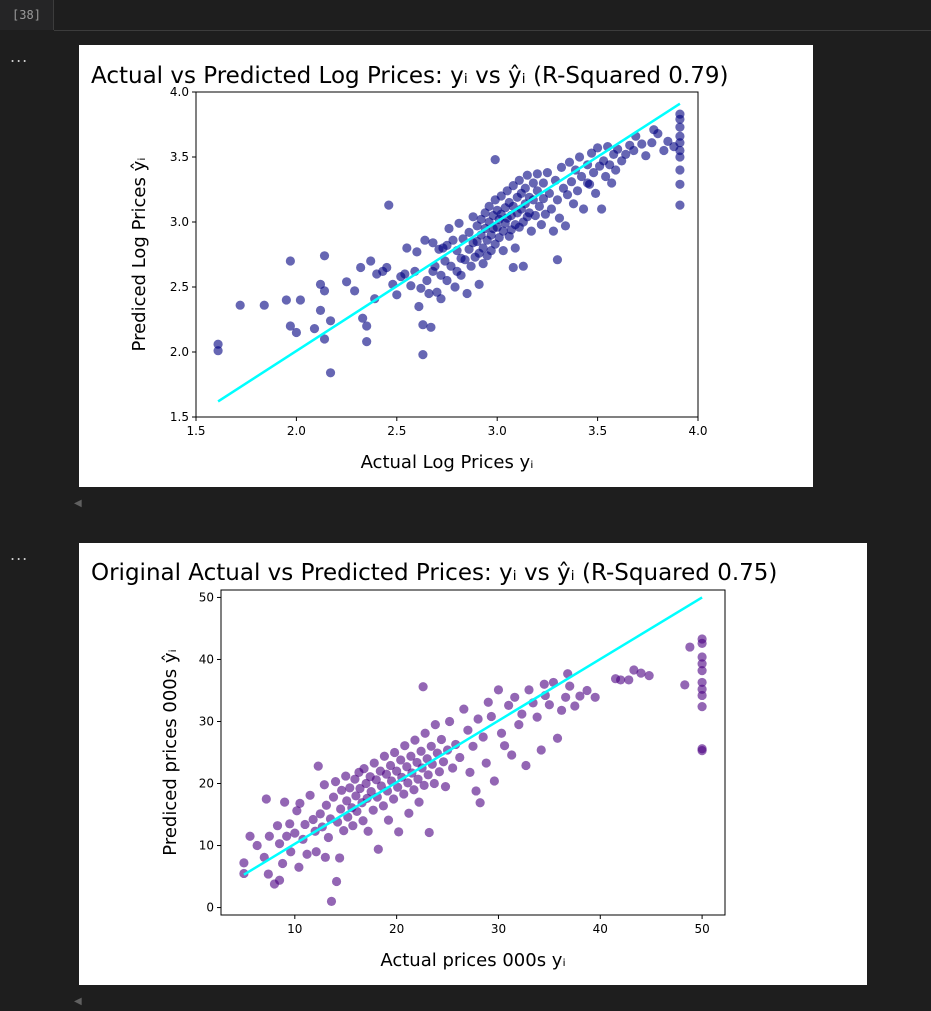 This screenshot has height=1011, width=931. What do you see at coordinates (170, 752) in the screenshot?
I see `y-axis-label: Prediced prices 000s ŷᵢ` at bounding box center [170, 752].